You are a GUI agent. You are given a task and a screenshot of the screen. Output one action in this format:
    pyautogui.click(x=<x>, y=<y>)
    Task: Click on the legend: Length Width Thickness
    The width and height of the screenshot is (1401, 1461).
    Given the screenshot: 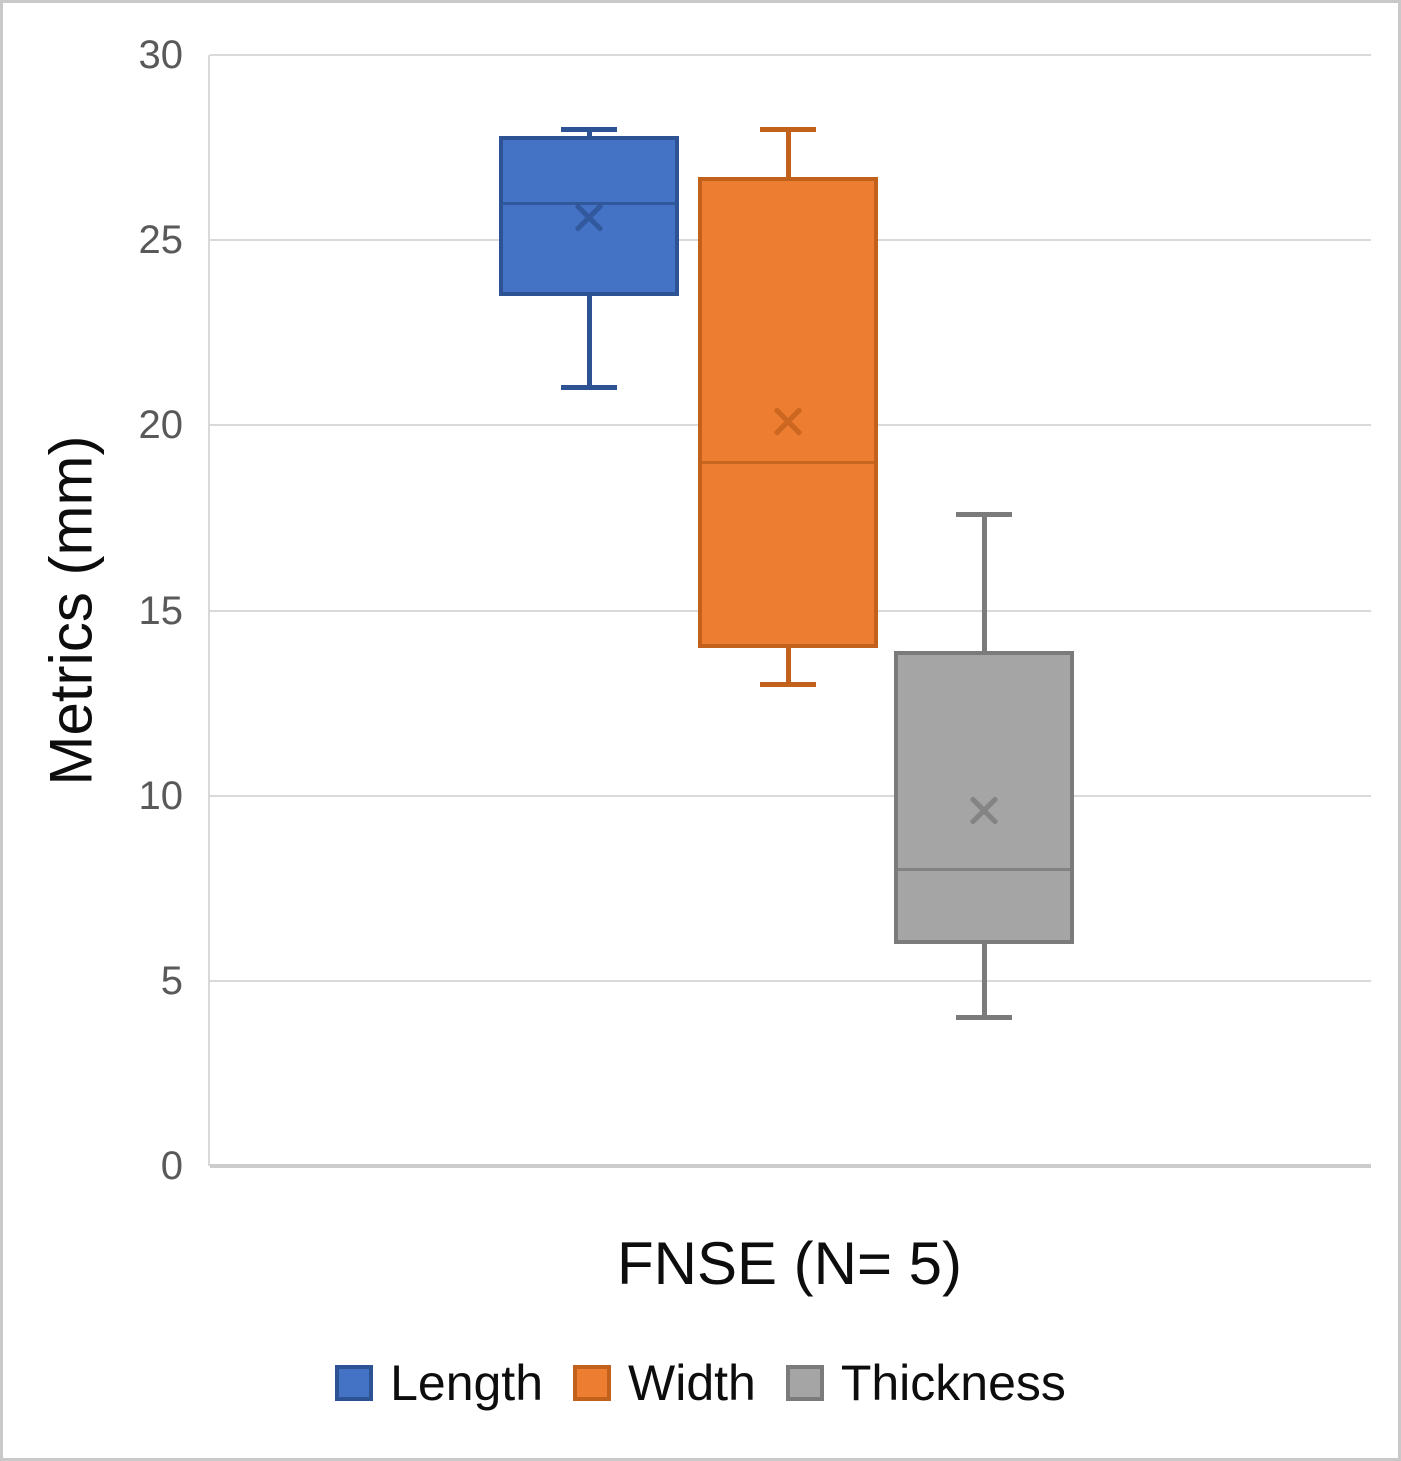 What is the action you would take?
    pyautogui.click(x=700, y=1383)
    